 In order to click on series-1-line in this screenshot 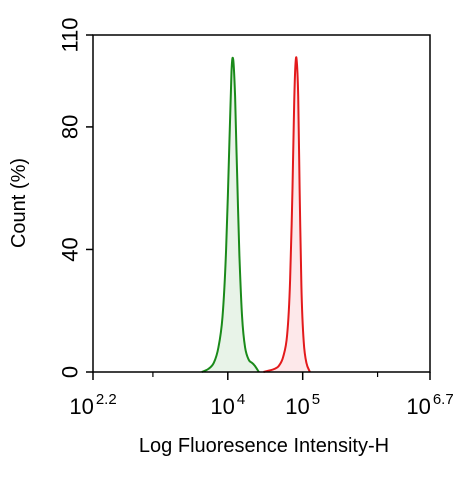, I will do `click(230, 214)`.